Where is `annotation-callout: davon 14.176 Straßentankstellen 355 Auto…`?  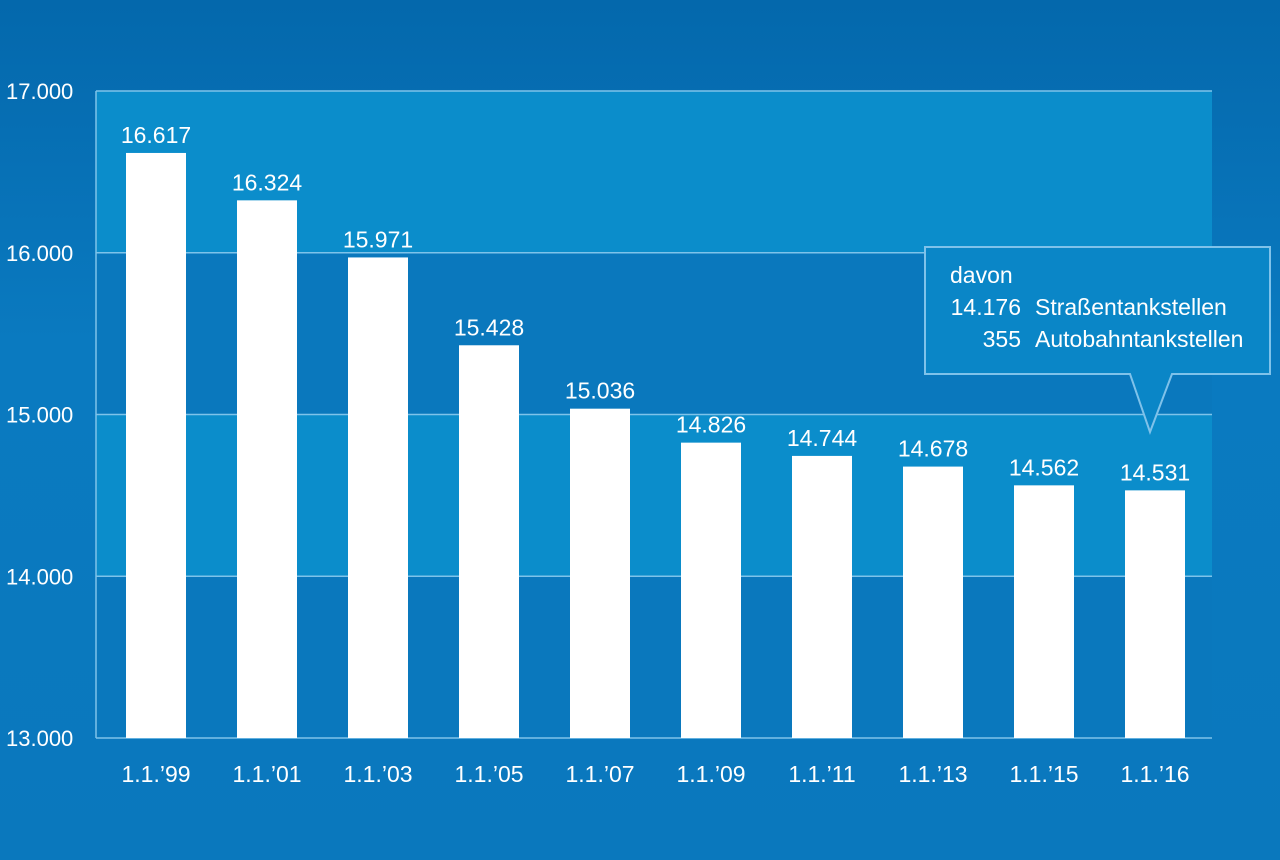
annotation-callout: davon 14.176 Straßentankstellen 355 Auto… is located at coordinates (1097, 340).